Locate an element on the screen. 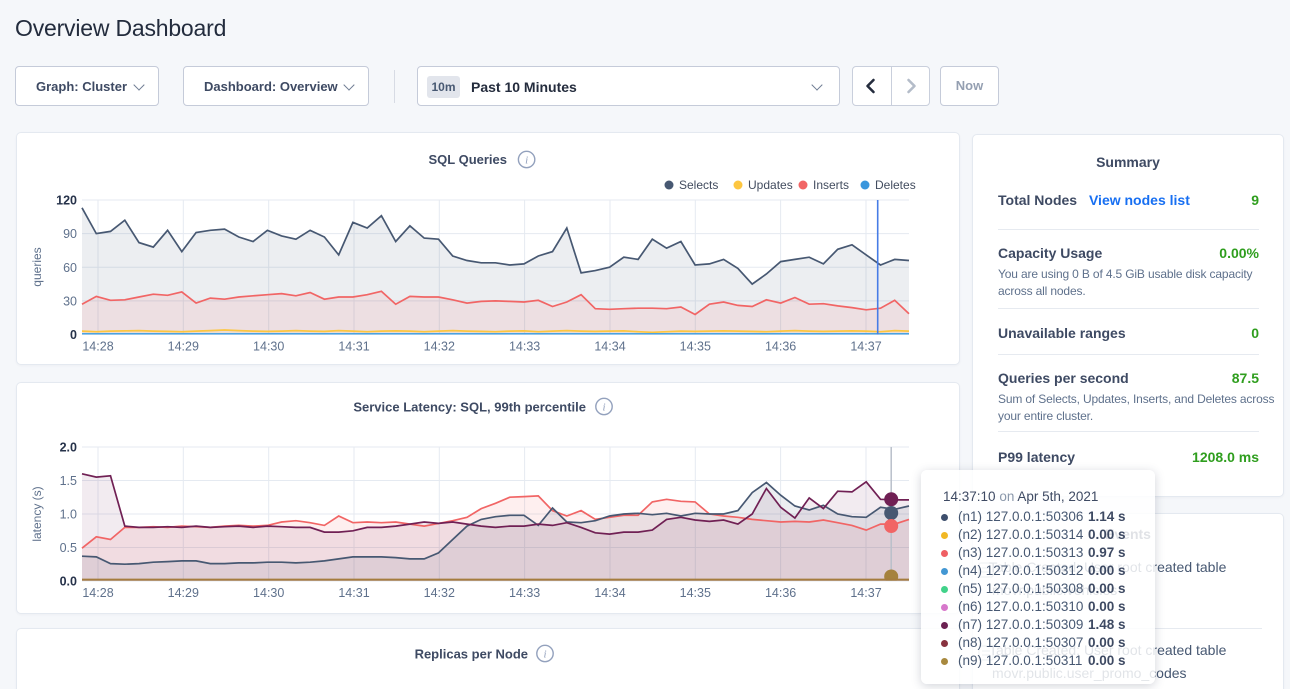 The height and width of the screenshot is (689, 1290). svg-text: 2.0 is located at coordinates (68, 448).